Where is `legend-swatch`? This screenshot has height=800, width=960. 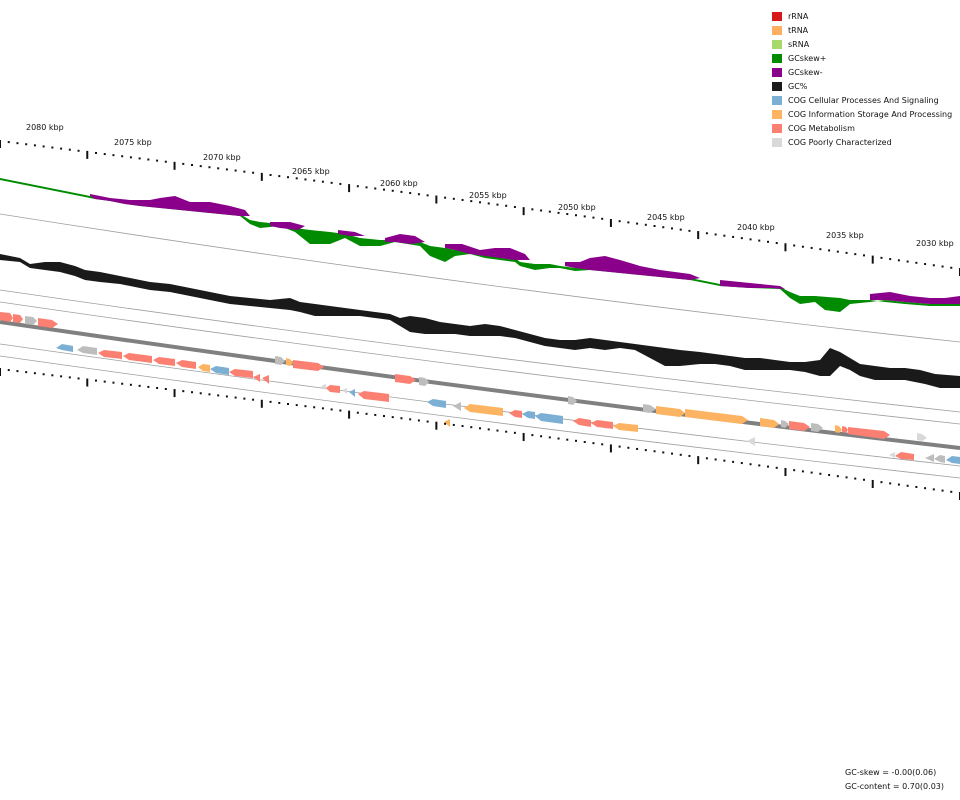
legend-swatch is located at coordinates (777, 128).